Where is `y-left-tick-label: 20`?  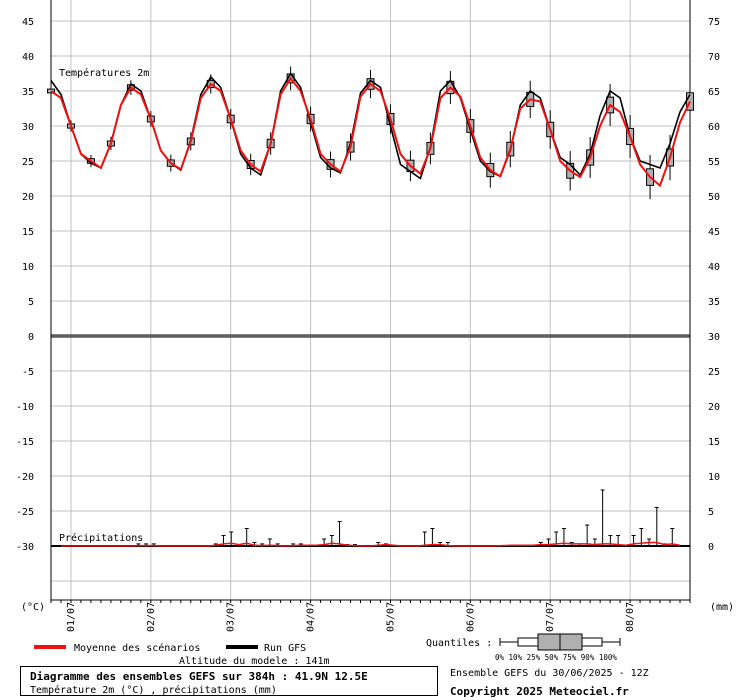
y-left-tick-label: 20 is located at coordinates (28, 197).